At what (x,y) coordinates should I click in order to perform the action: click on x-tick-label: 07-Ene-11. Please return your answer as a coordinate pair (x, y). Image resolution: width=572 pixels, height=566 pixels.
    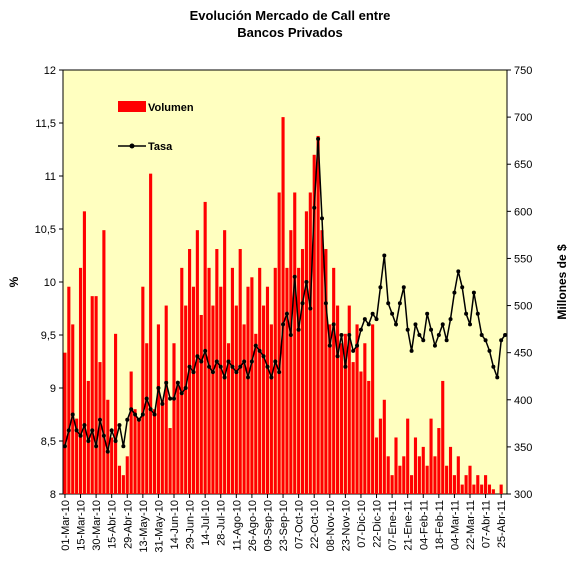
    Looking at the image, I should click on (393, 525).